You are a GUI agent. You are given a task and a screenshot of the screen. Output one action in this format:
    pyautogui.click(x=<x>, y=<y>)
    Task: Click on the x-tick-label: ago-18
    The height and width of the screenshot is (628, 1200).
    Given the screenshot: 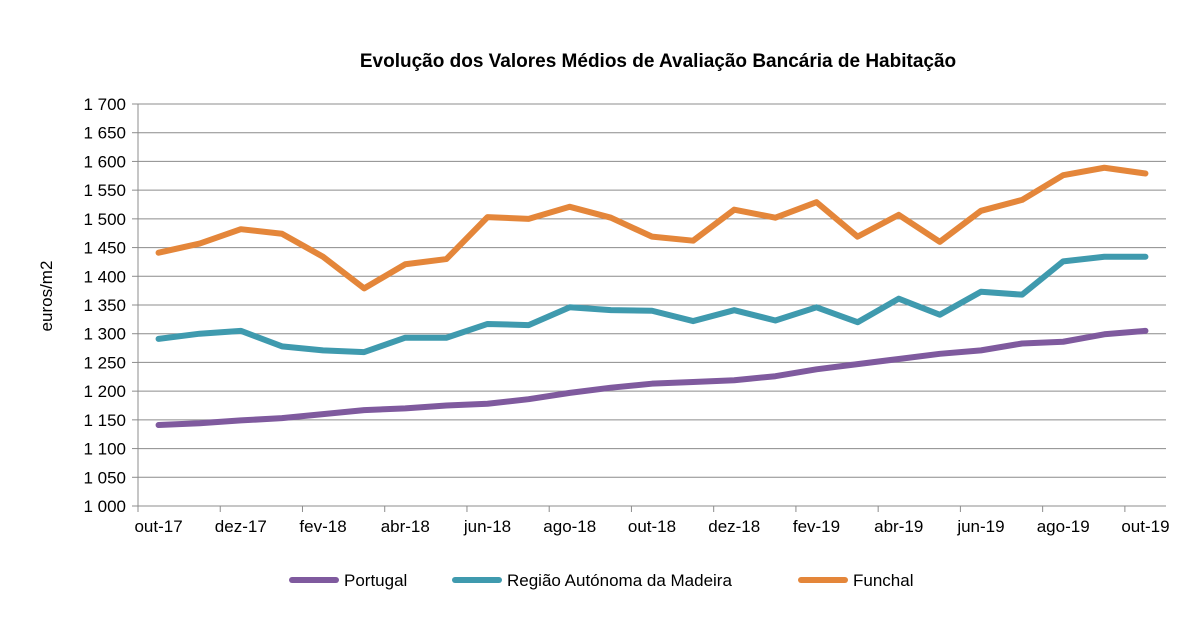 What is the action you would take?
    pyautogui.click(x=569, y=526)
    